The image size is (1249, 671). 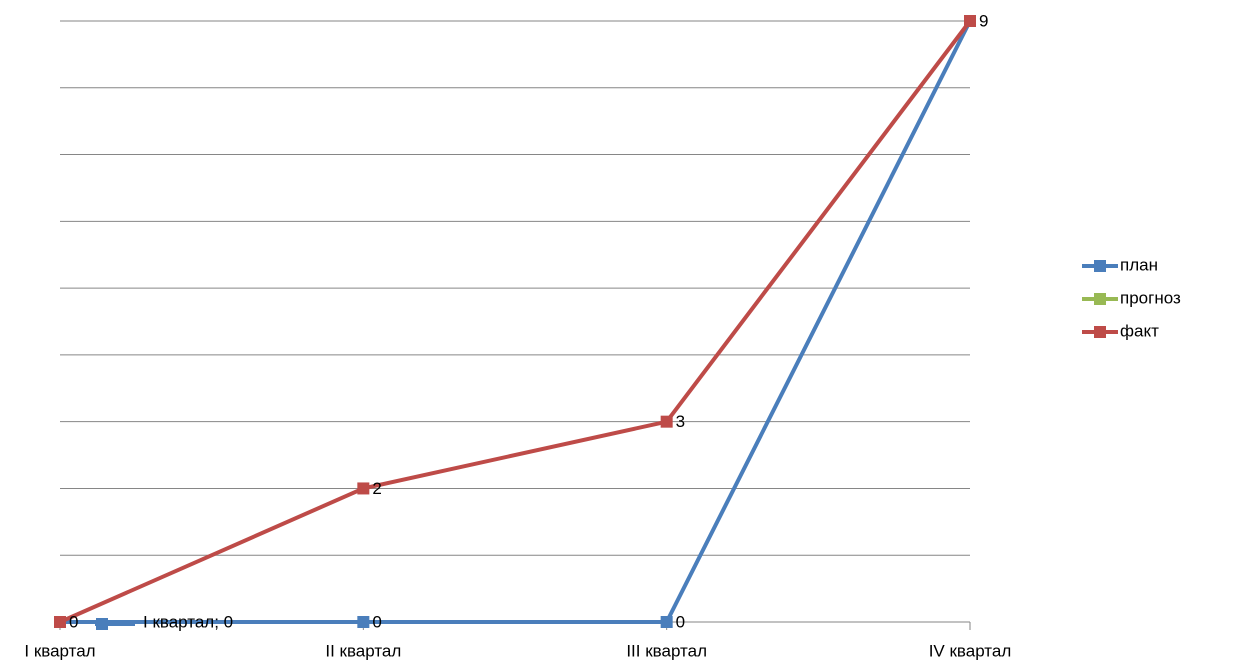 What do you see at coordinates (363, 650) in the screenshot?
I see `x-tick-label: II квартал` at bounding box center [363, 650].